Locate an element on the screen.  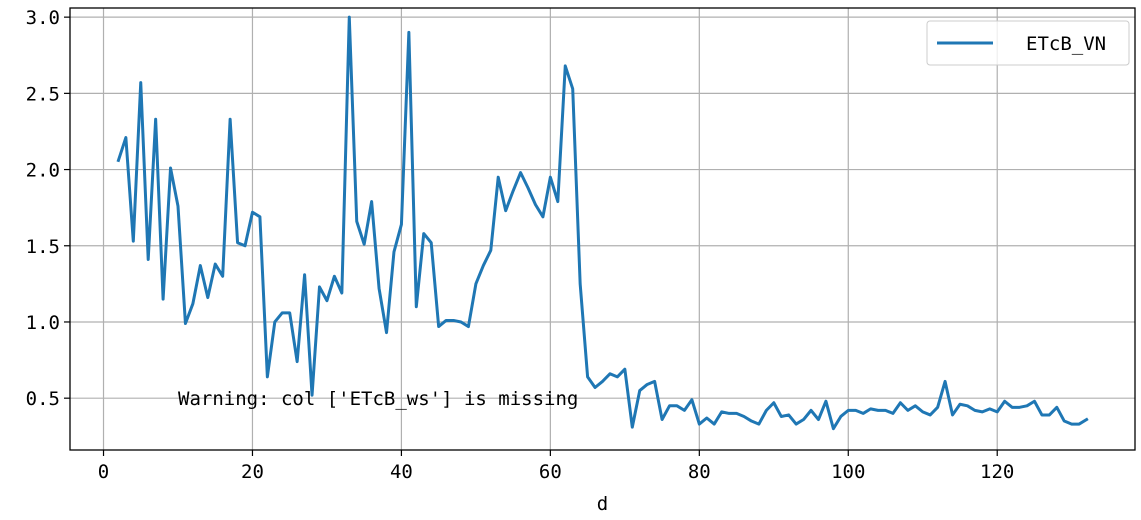
y-tick-label: 2.5 is located at coordinates (43, 94).